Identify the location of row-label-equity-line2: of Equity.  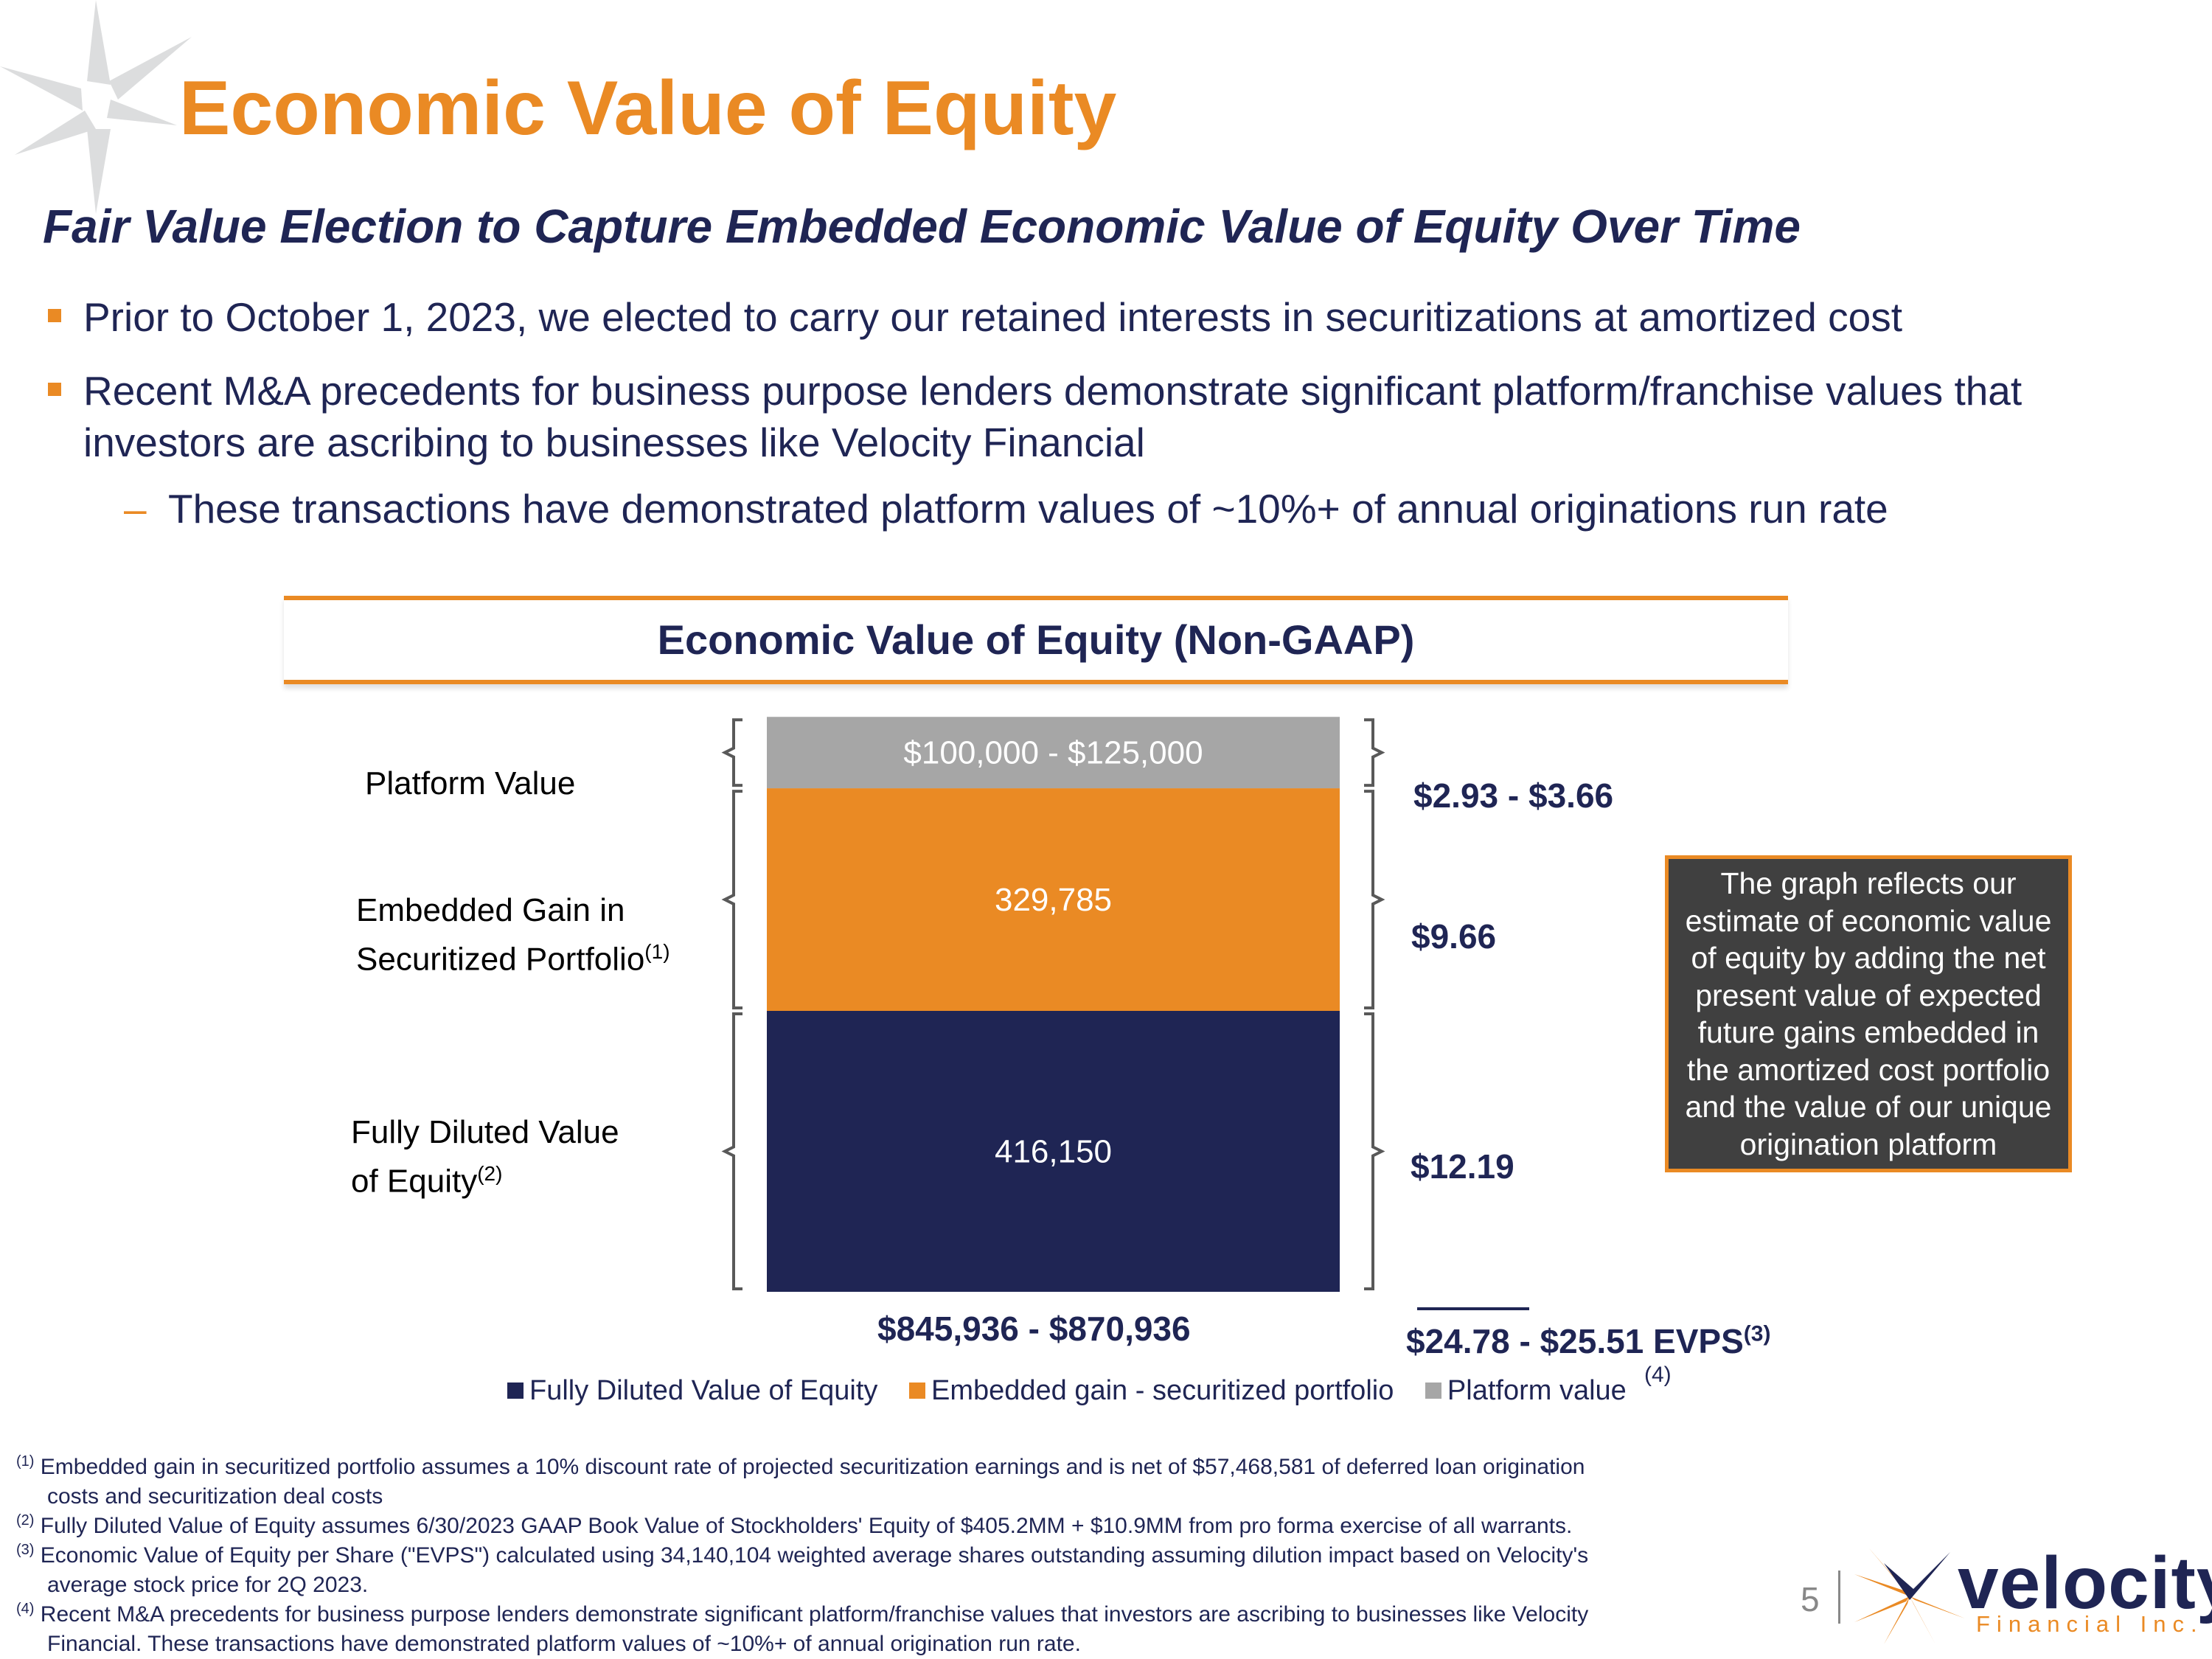
(414, 1181).